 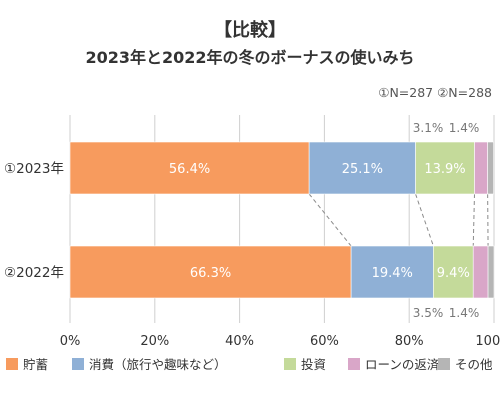 What do you see at coordinates (239, 341) in the screenshot?
I see `x-tick-label: 40%` at bounding box center [239, 341].